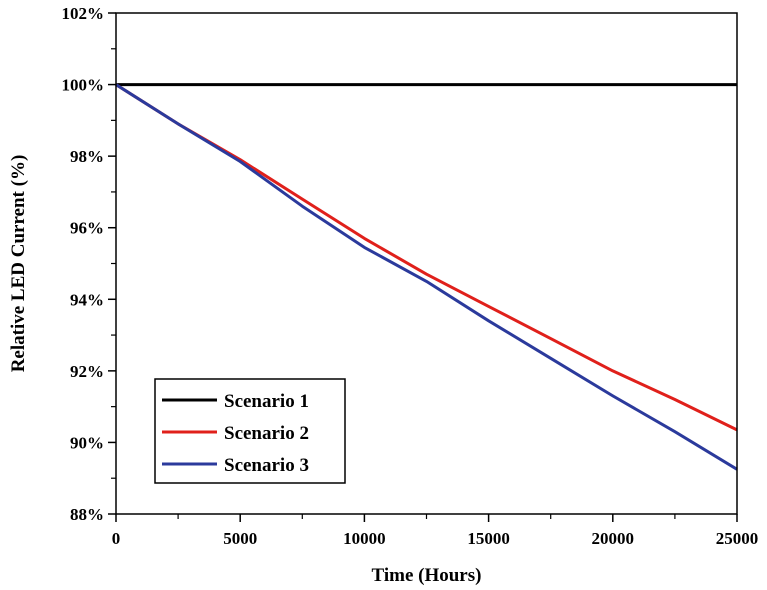 This screenshot has height=590, width=767. I want to click on x-tick-label: 0, so click(116, 538).